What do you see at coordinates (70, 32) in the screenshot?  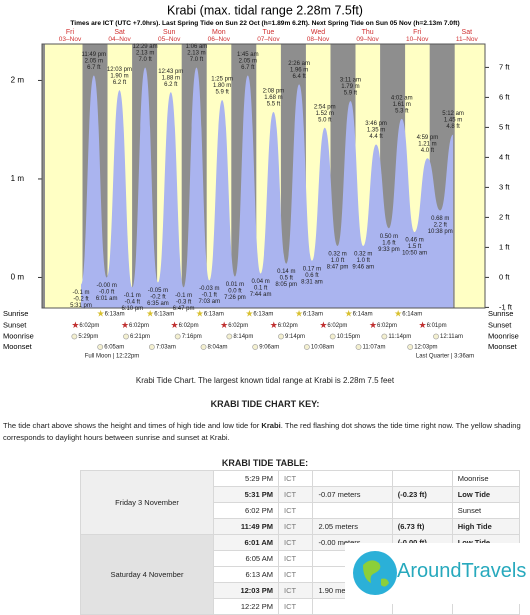 I see `day-name: Fri` at bounding box center [70, 32].